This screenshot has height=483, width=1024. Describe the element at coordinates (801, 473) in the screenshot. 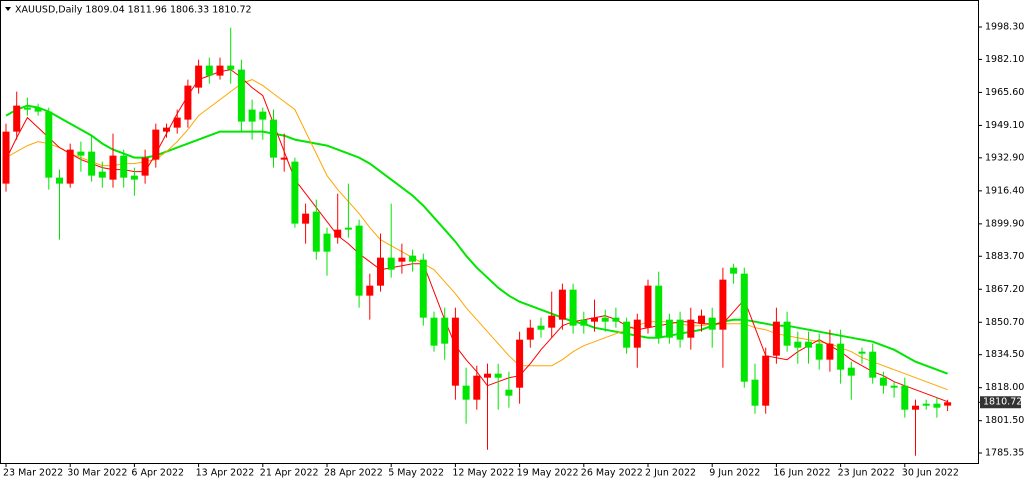

I see `x-tick-label: 16 Jun 2022` at that location.